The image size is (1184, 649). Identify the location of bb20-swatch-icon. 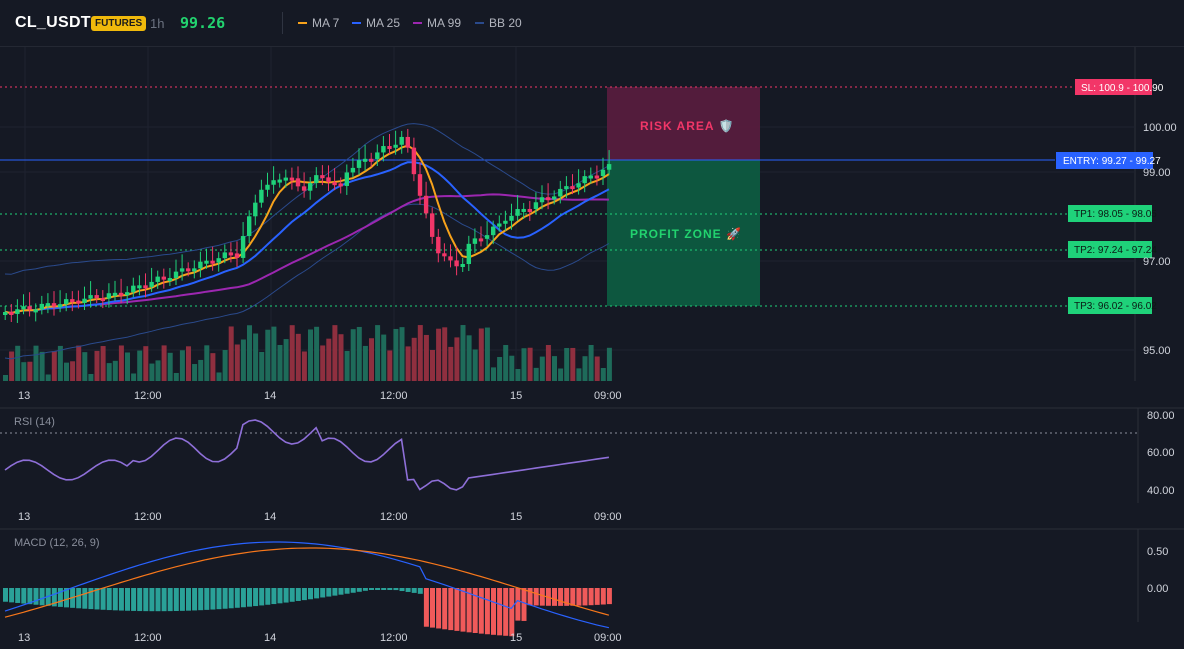
(479, 23).